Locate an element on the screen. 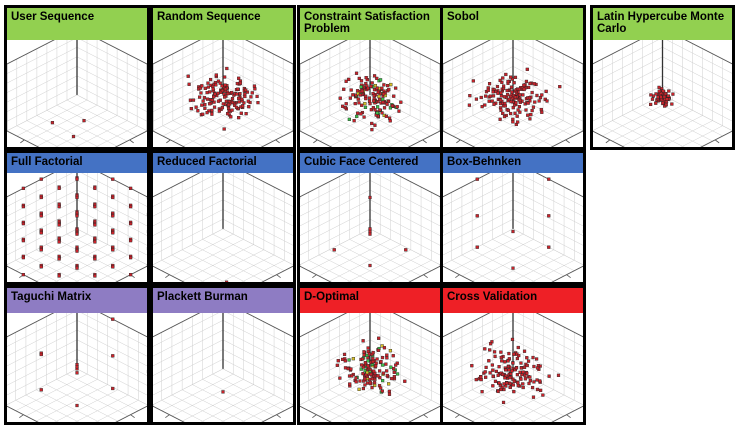 Image resolution: width=739 pixels, height=425 pixels. method-title: Taguchi Matrix is located at coordinates (77, 300).